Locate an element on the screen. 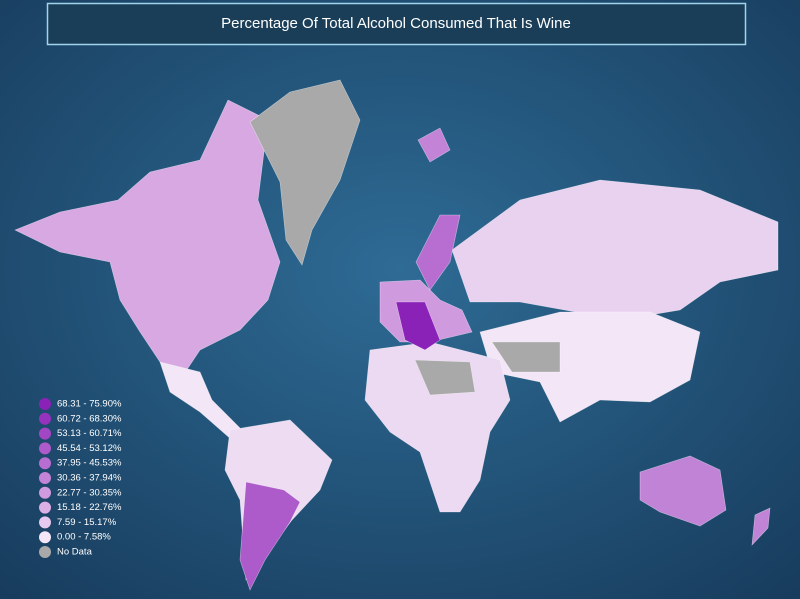 This screenshot has height=599, width=800. title-box is located at coordinates (396, 24).